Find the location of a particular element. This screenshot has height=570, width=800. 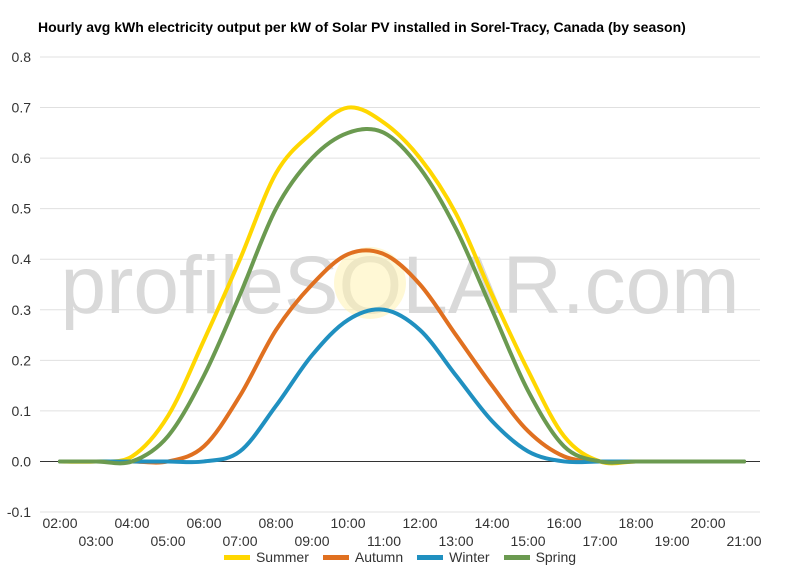

x-tick-label: 17:00 is located at coordinates (599, 541).